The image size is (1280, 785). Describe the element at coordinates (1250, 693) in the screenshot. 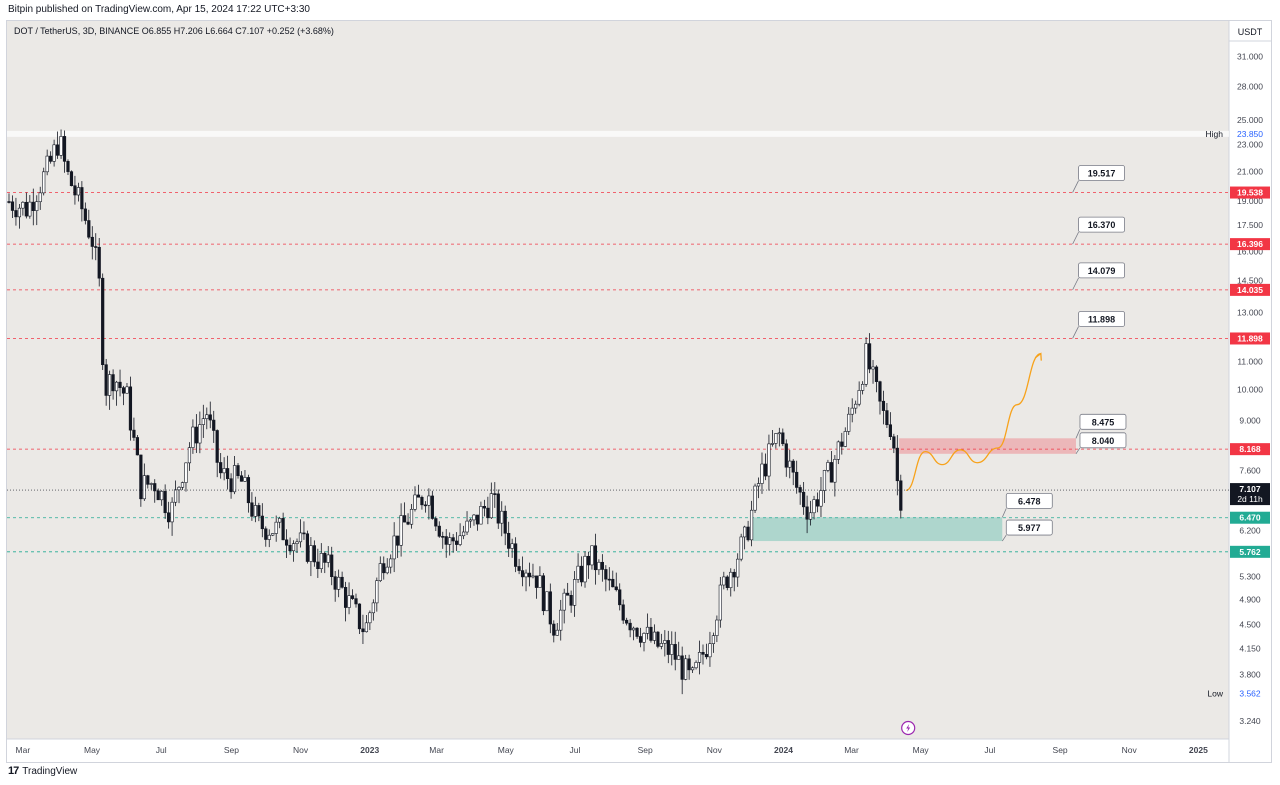

I see `low-marker-value: 3.562` at that location.